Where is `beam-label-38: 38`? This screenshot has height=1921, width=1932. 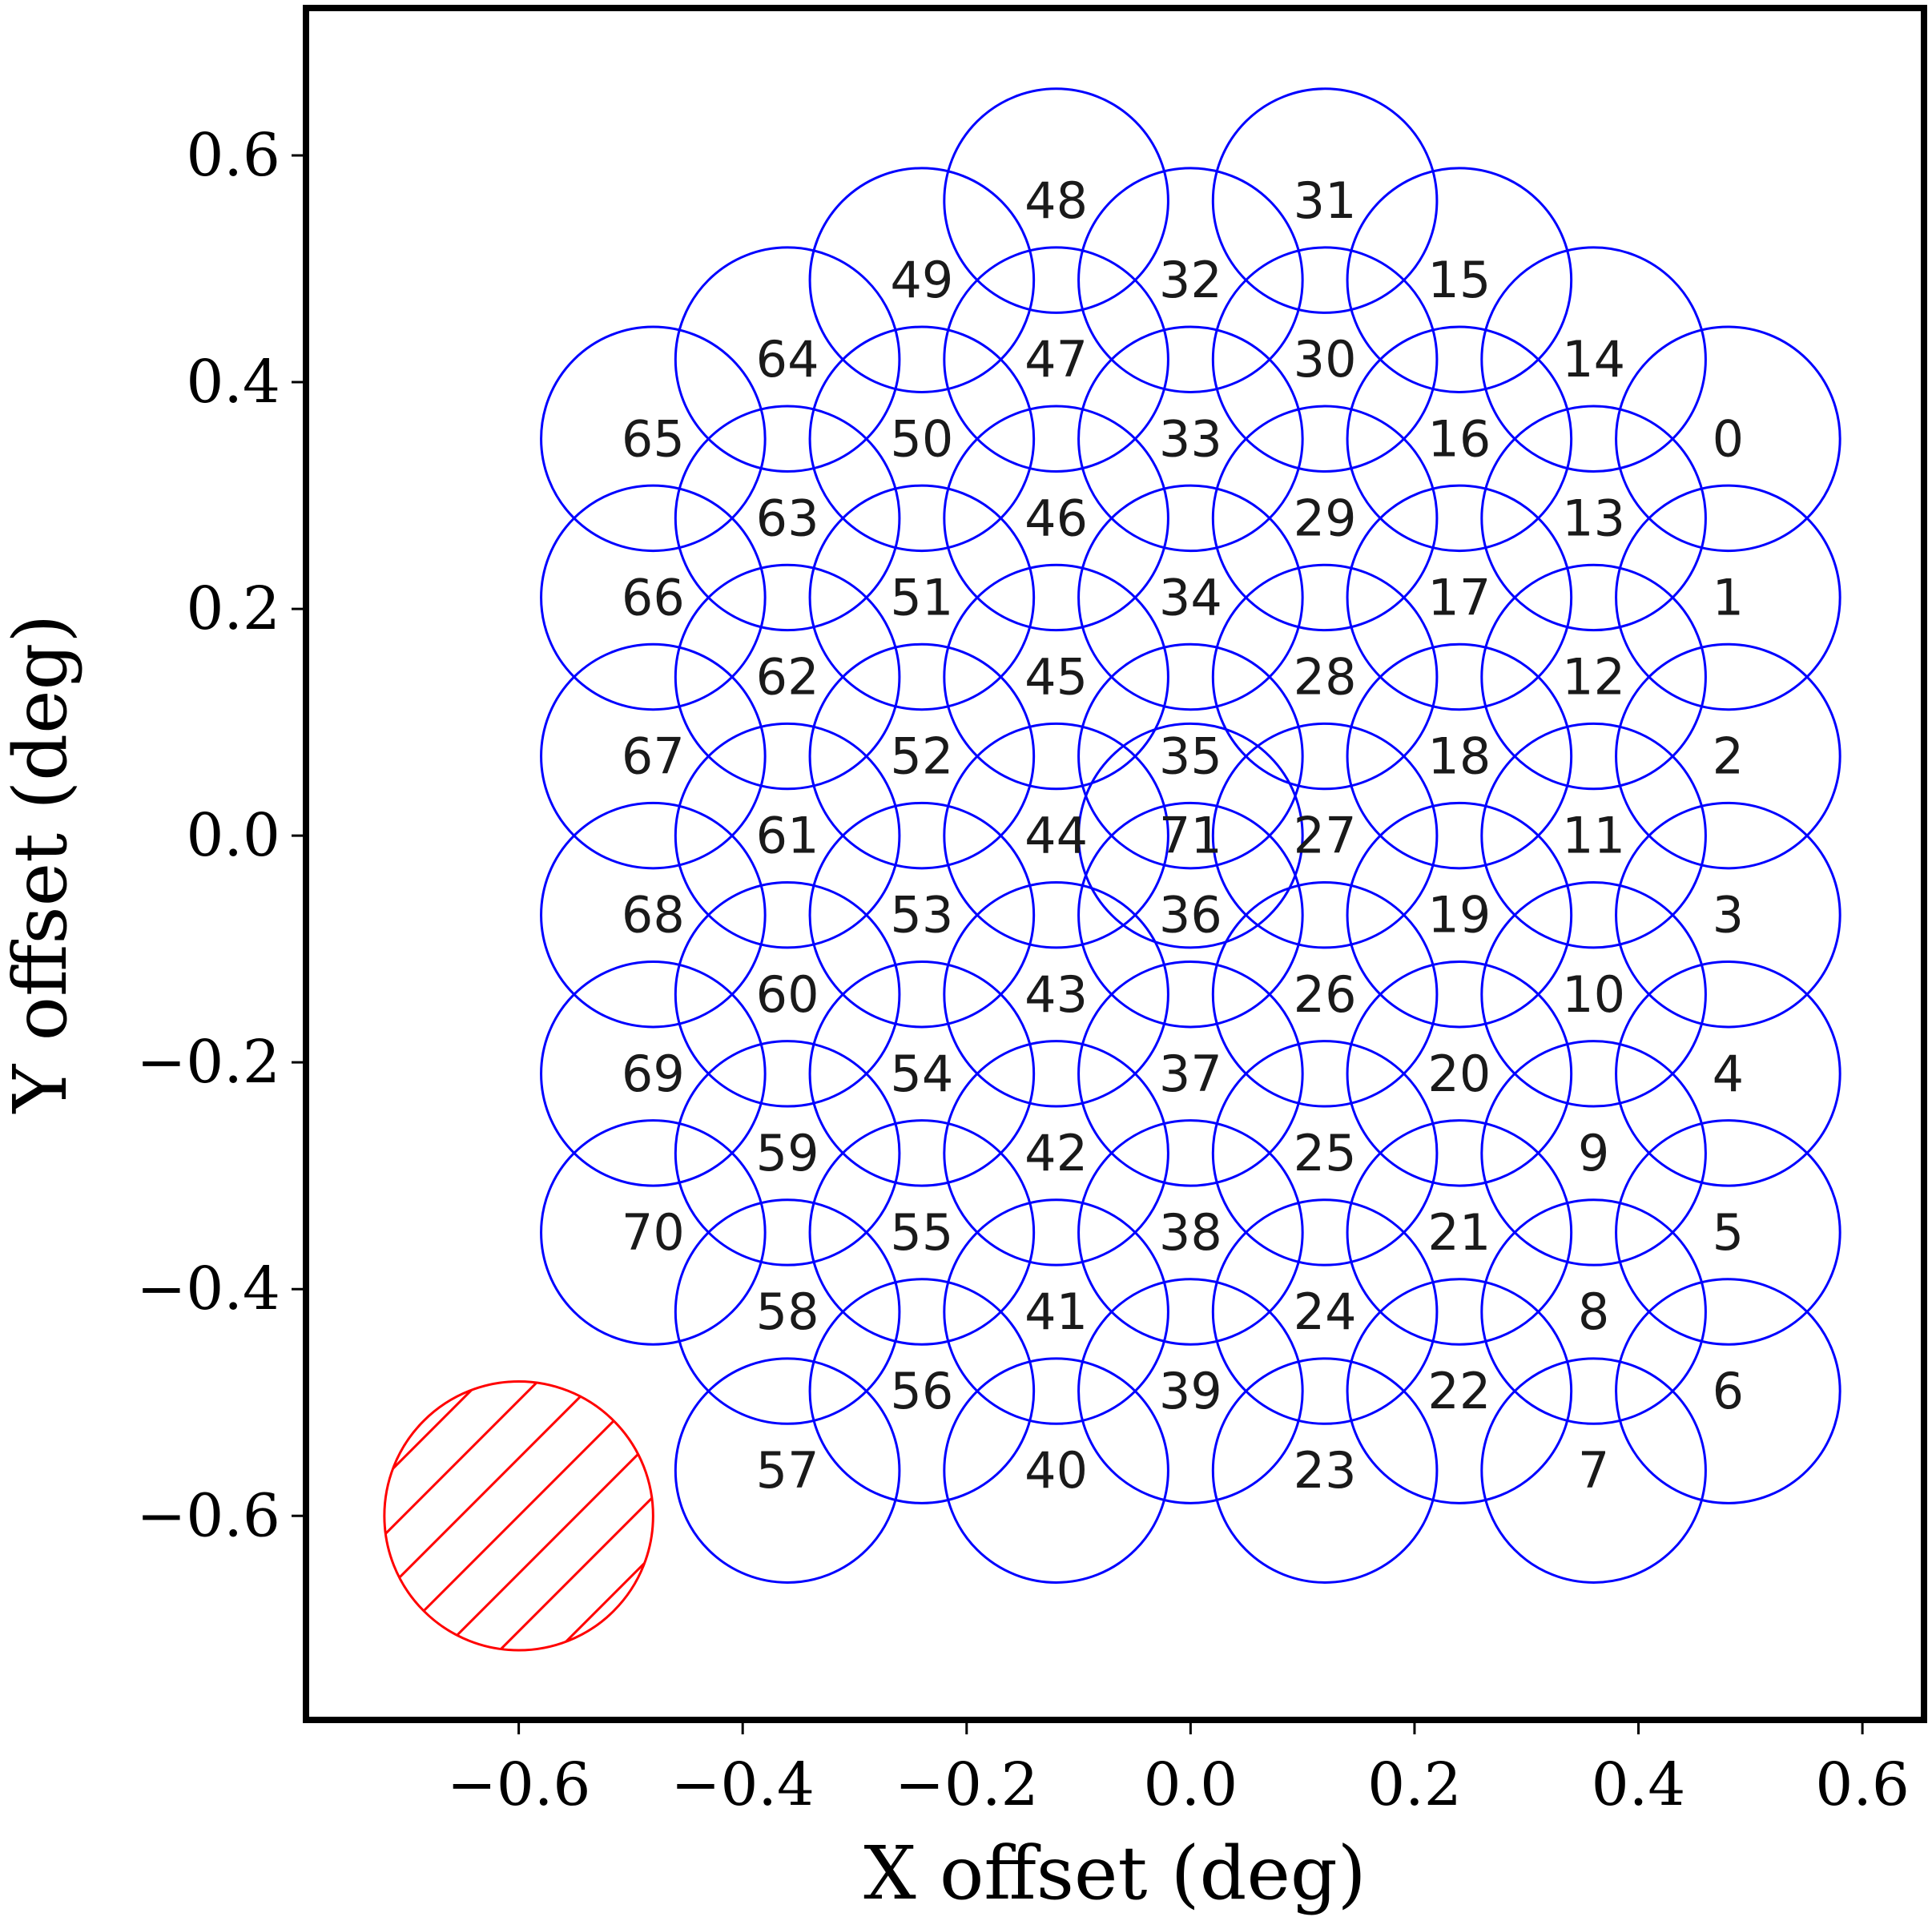 beam-label-38: 38 is located at coordinates (1191, 1232).